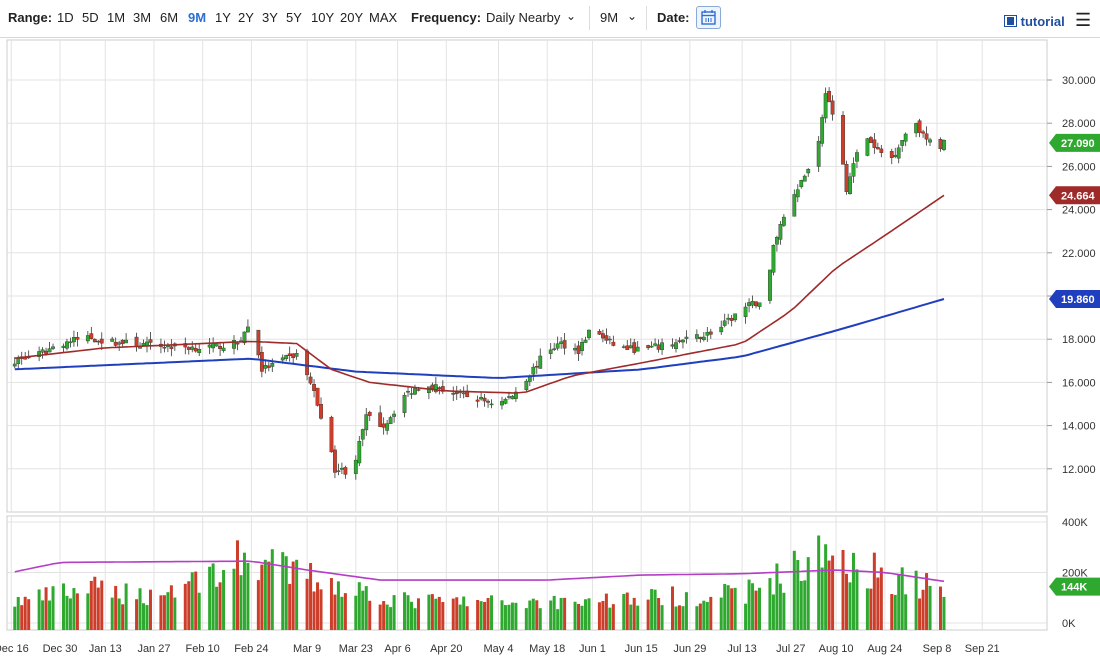  Describe the element at coordinates (30, 17) in the screenshot. I see `range-label: Range:` at that location.